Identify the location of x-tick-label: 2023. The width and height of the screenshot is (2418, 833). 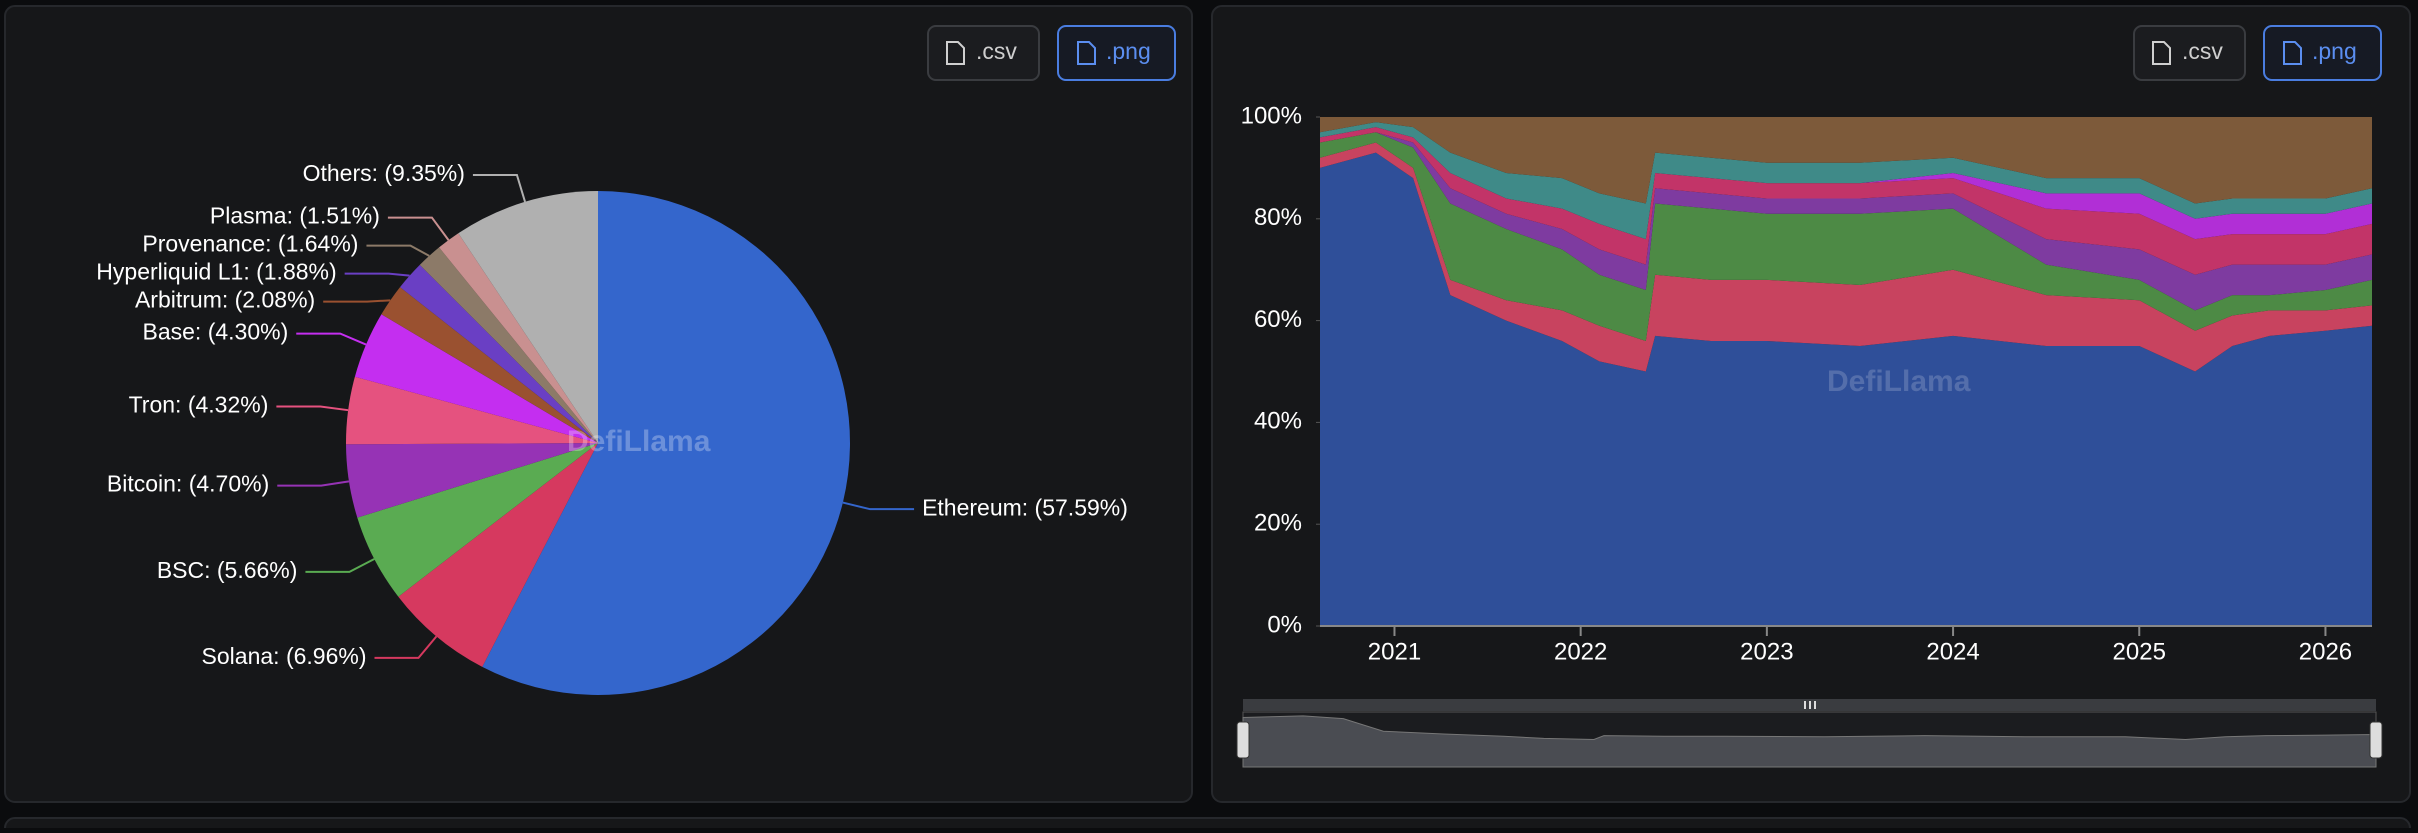
(1766, 651).